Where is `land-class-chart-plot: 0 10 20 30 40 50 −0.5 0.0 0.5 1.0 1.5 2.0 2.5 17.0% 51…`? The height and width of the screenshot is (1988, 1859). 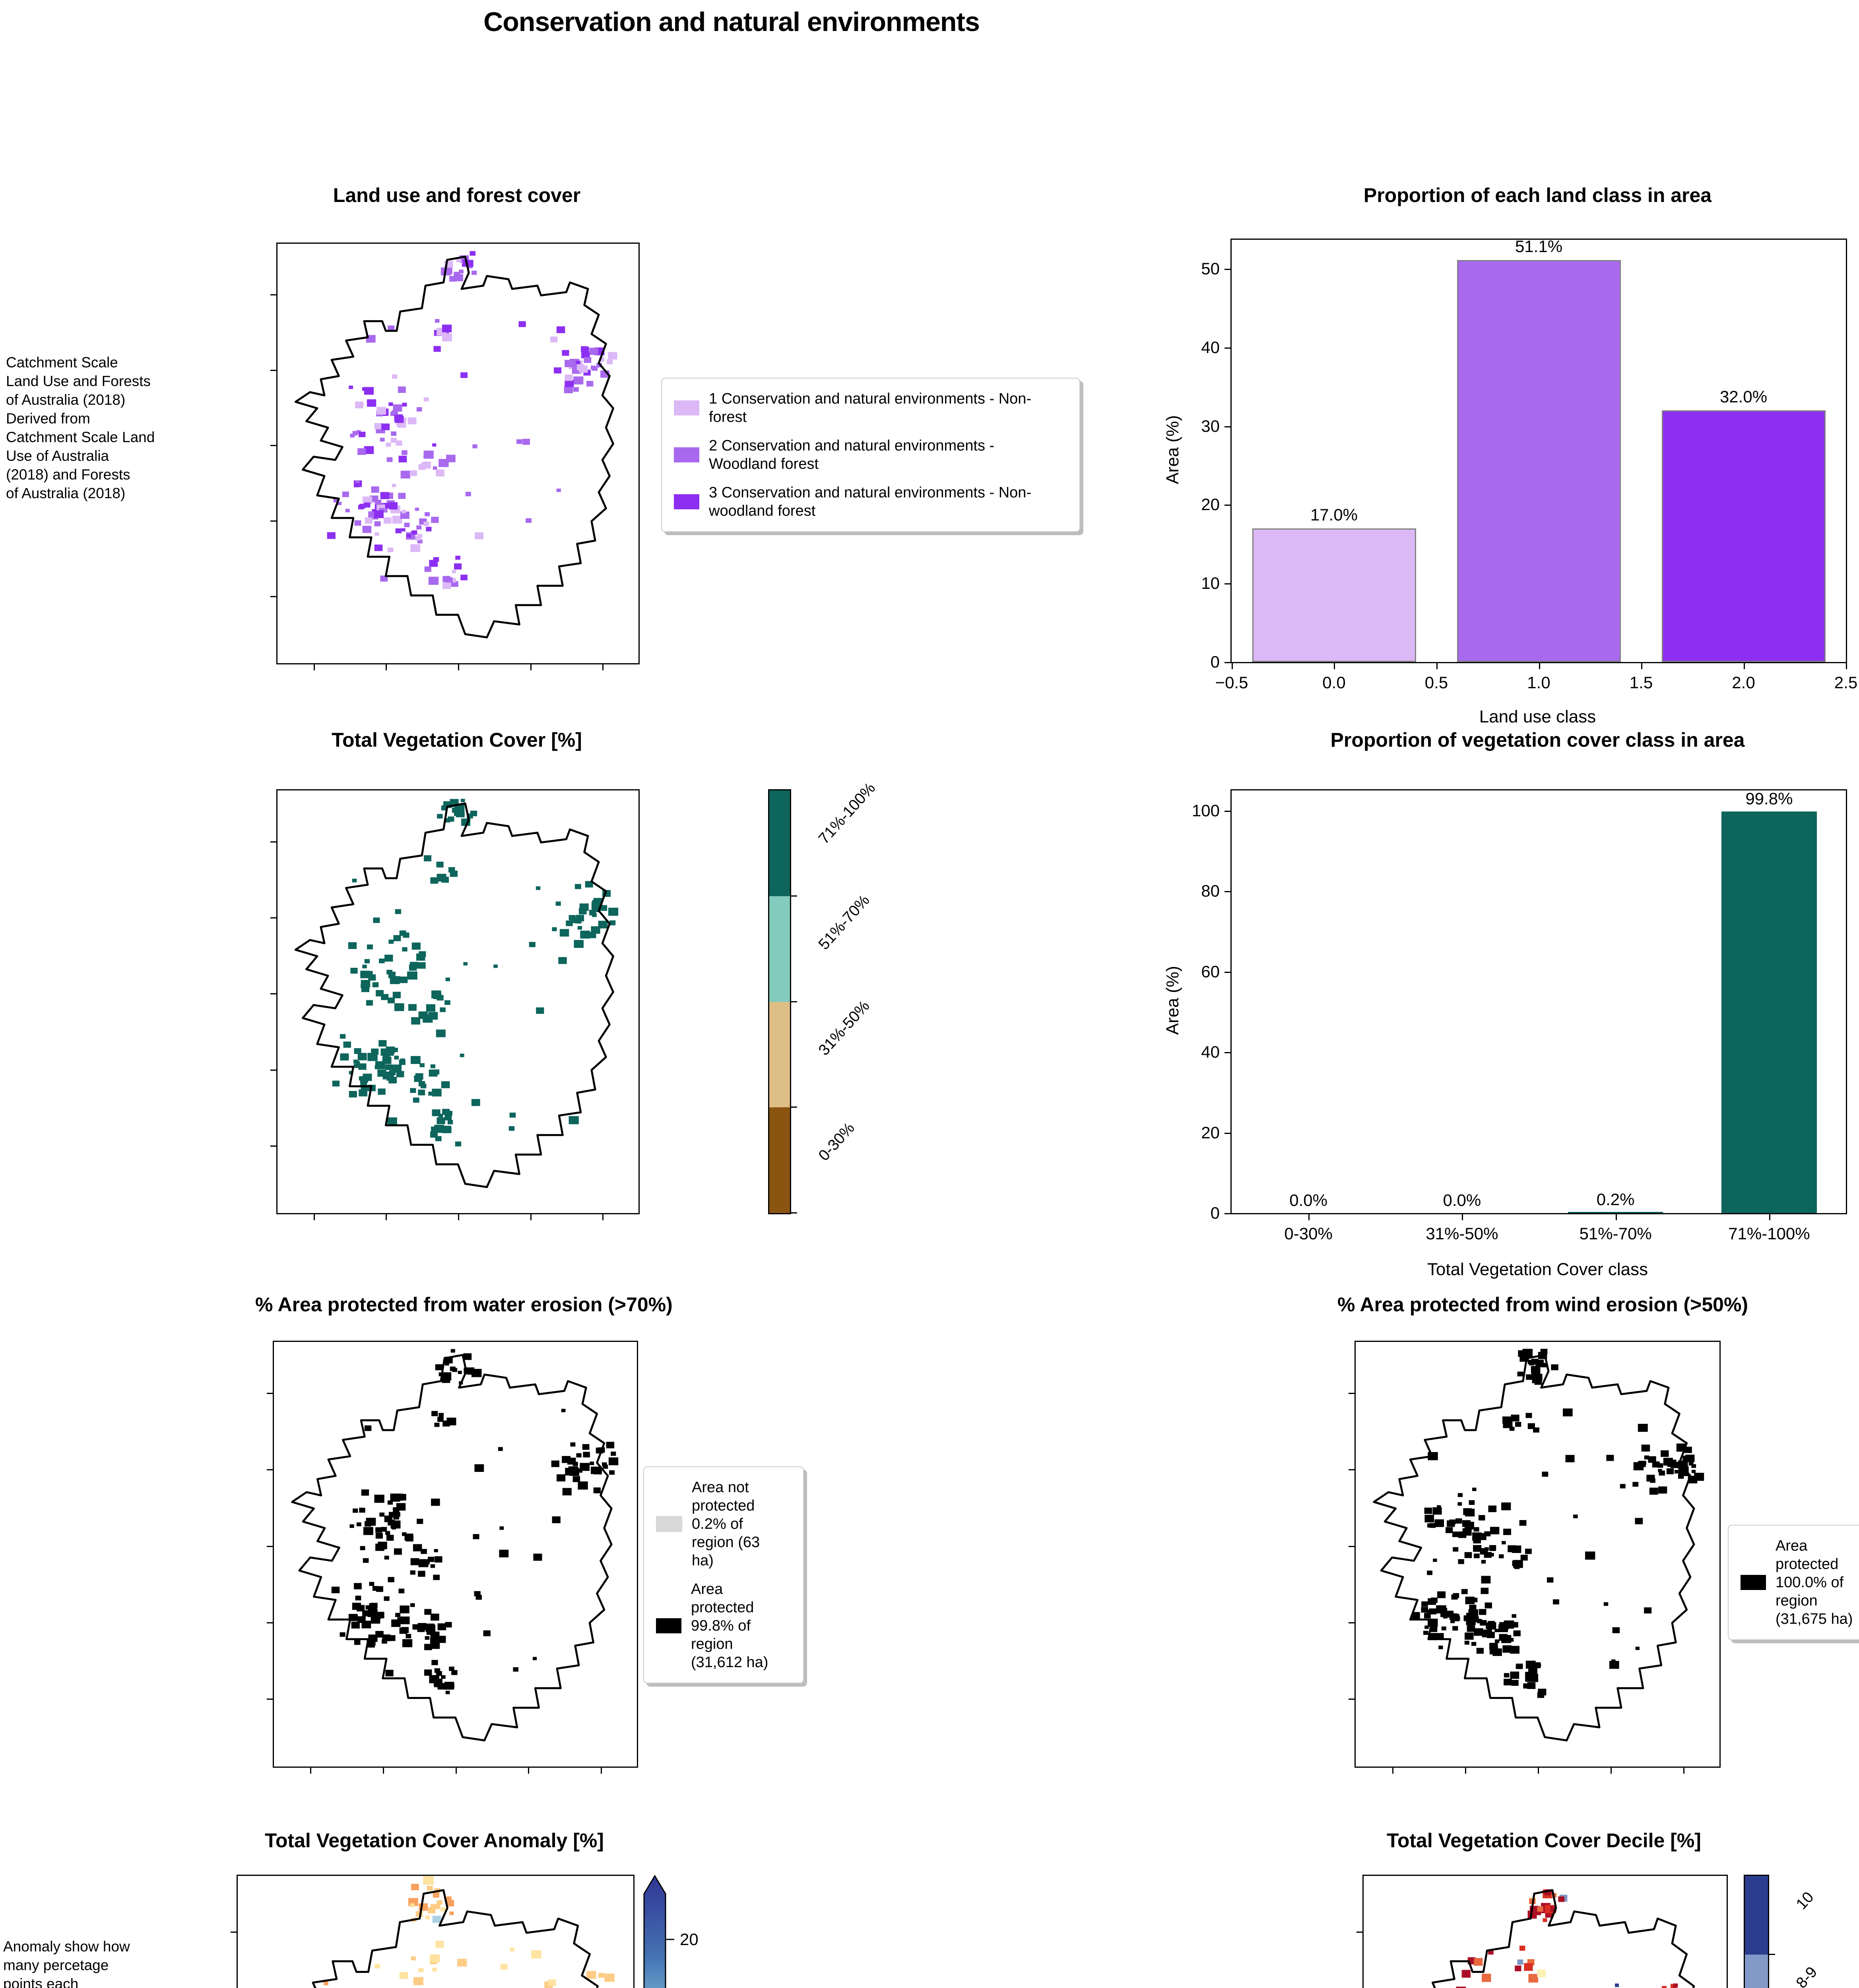
land-class-chart-plot: 0 10 20 30 40 50 −0.5 0.0 0.5 1.0 1.5 2.0 2.5 17.0% 51… is located at coordinates (1529, 464).